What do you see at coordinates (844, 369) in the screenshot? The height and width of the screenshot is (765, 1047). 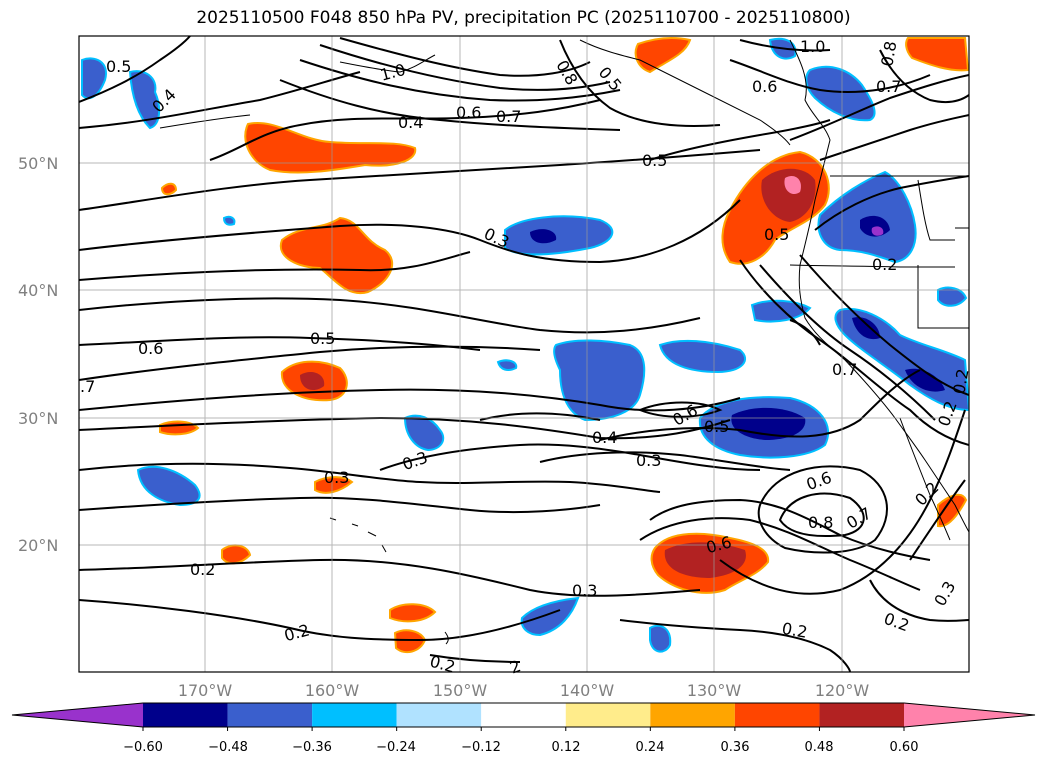 I see `contour-label: 0.7` at bounding box center [844, 369].